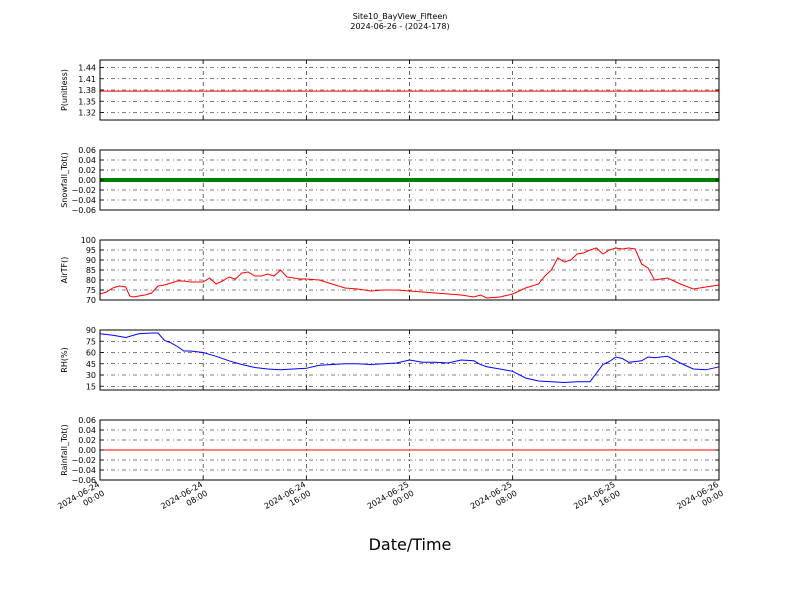 Image resolution: width=800 pixels, height=600 pixels. What do you see at coordinates (399, 26) in the screenshot?
I see `figure-title-line2: 2024-06-26 - (2024-178)` at bounding box center [399, 26].